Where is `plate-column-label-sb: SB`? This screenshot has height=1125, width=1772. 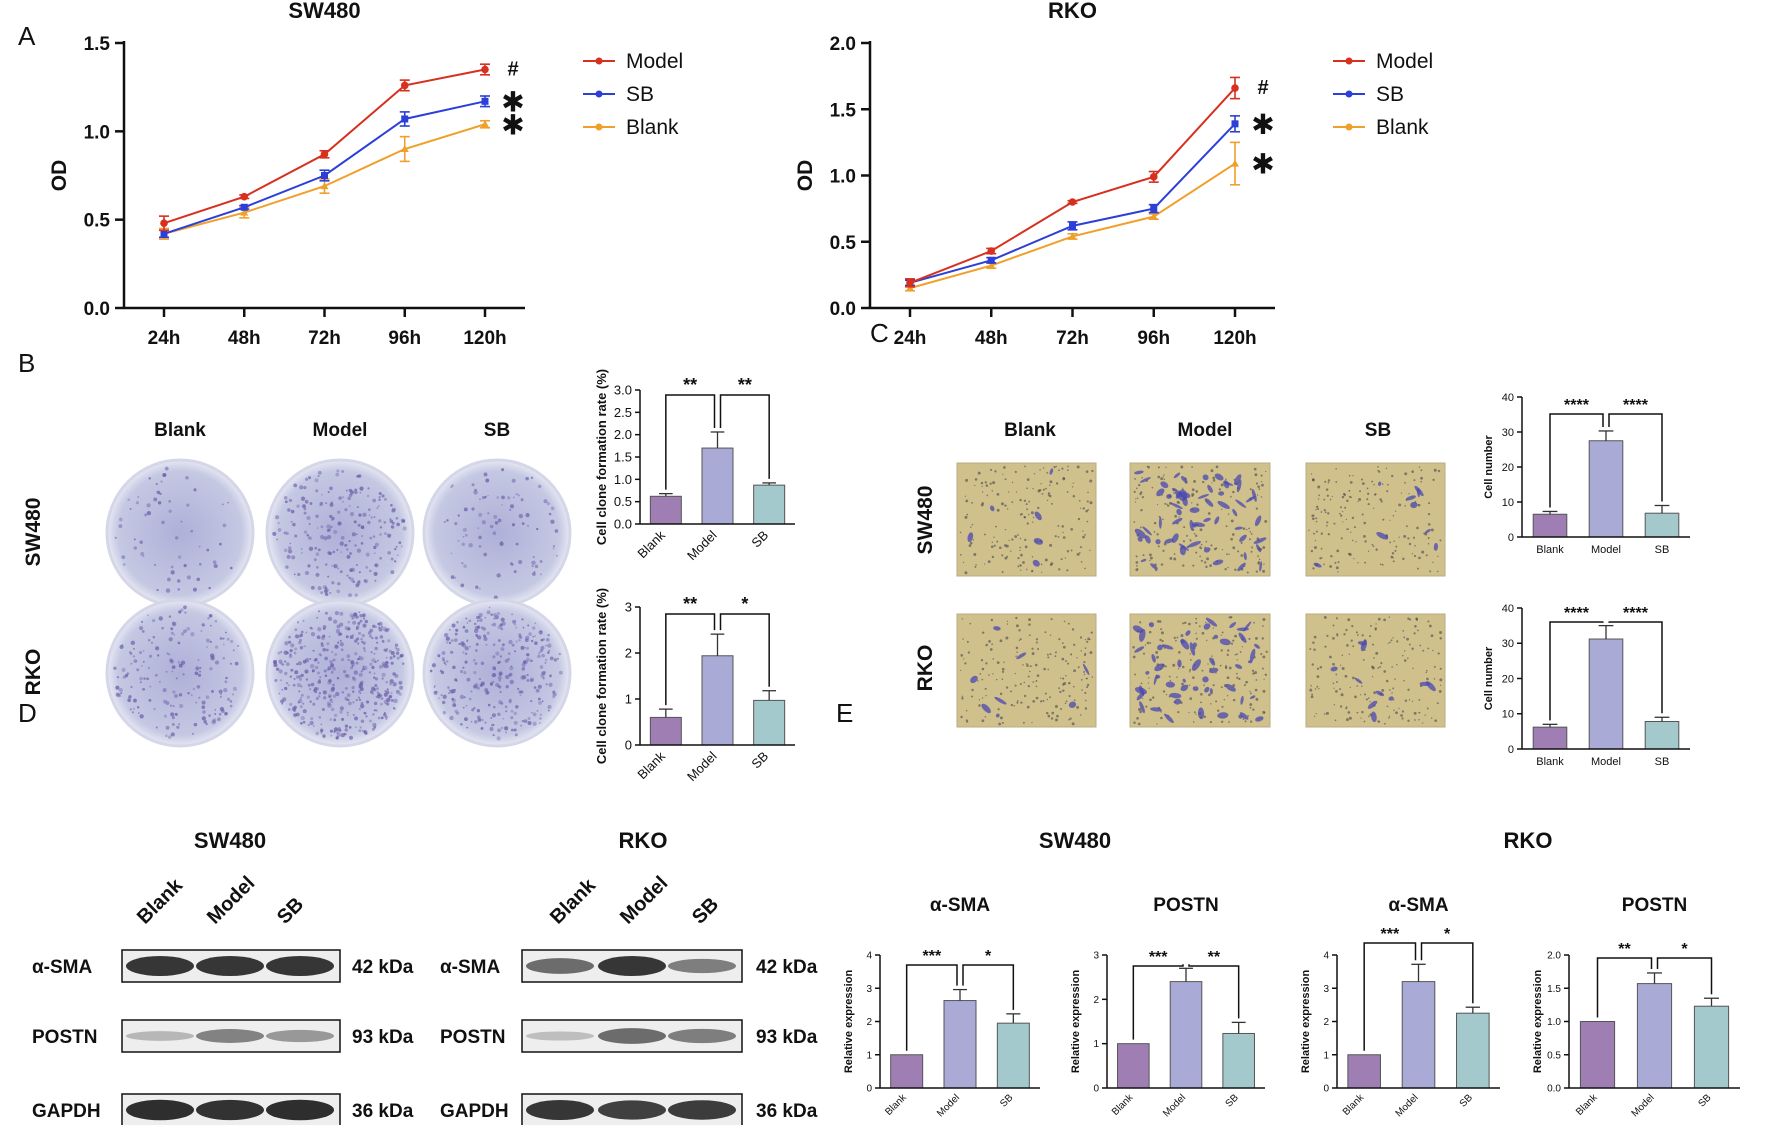 plate-column-label-sb: SB is located at coordinates (497, 430).